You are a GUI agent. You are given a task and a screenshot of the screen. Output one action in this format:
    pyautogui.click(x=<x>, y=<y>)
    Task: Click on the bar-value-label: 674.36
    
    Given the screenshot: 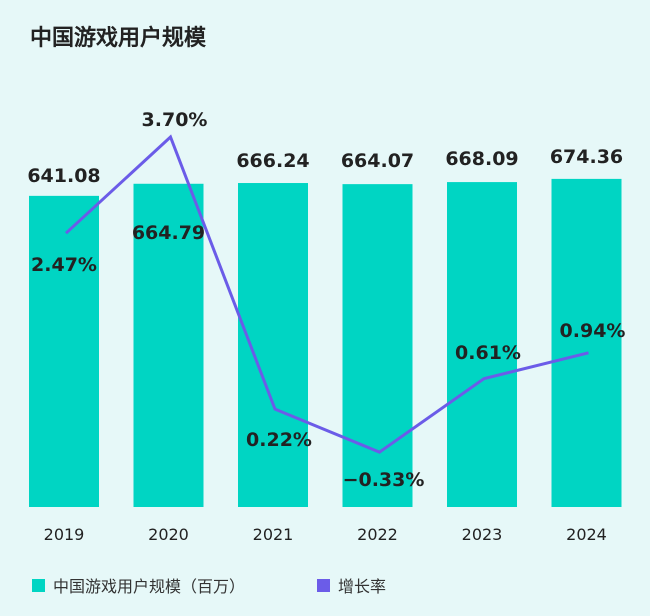 What is the action you would take?
    pyautogui.click(x=586, y=157)
    